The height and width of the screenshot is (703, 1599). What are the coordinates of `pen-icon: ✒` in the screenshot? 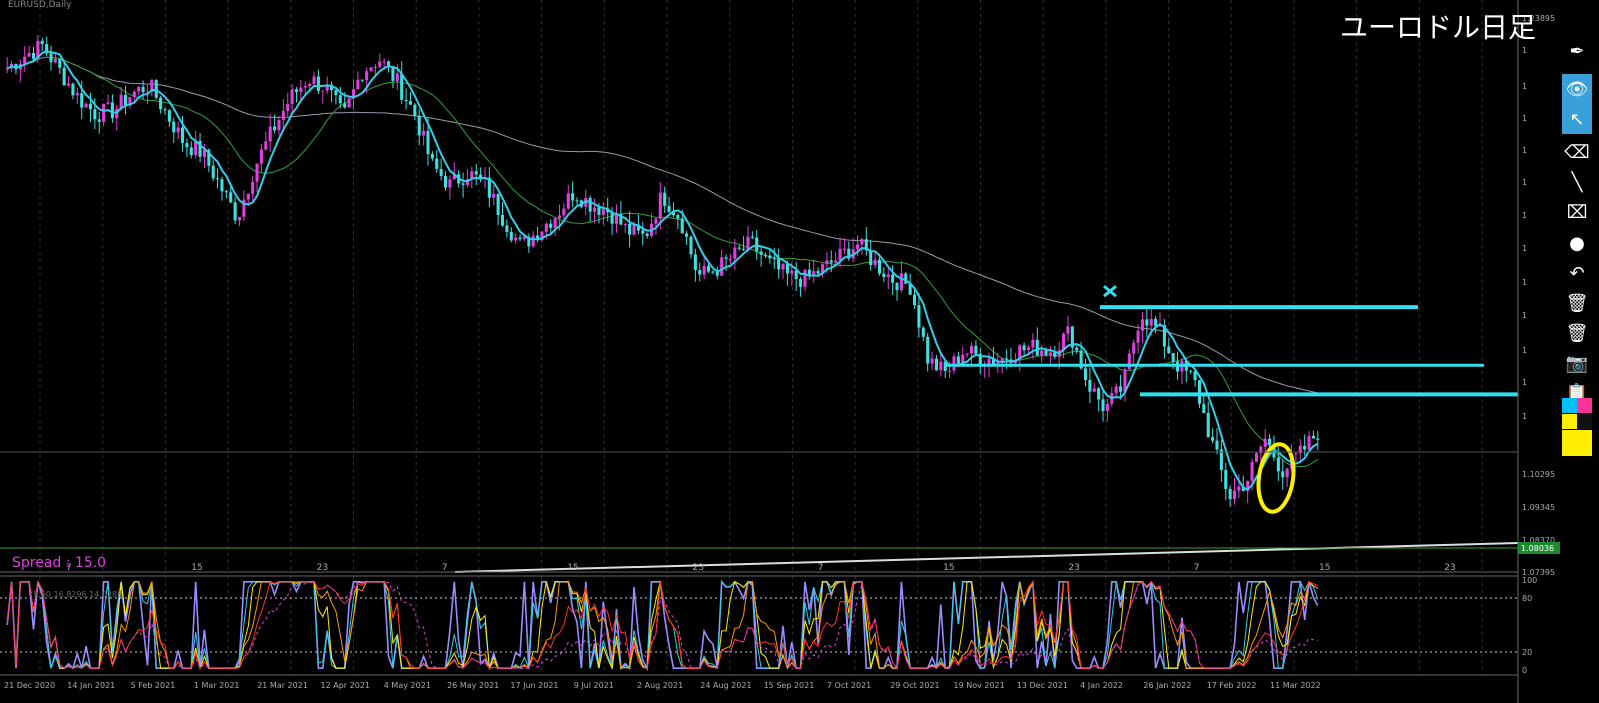 It's located at (1577, 51).